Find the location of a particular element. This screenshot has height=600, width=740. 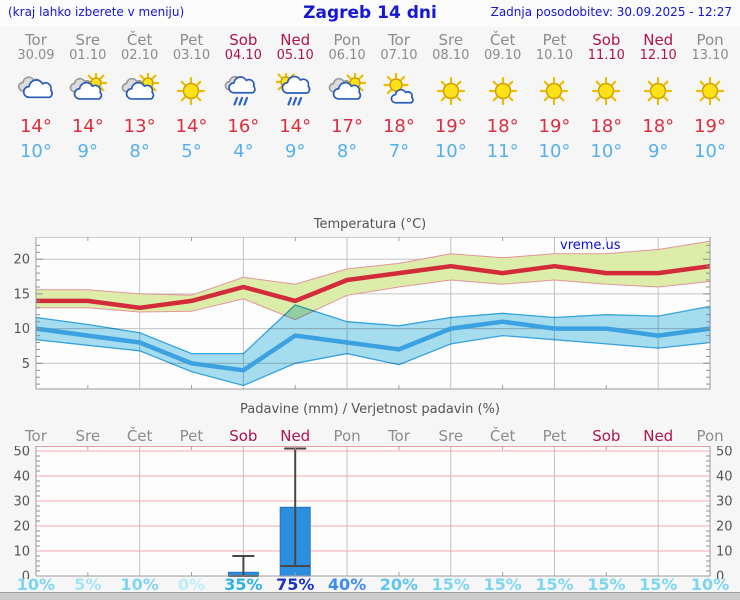

day-date-label: 08.10 is located at coordinates (451, 55).